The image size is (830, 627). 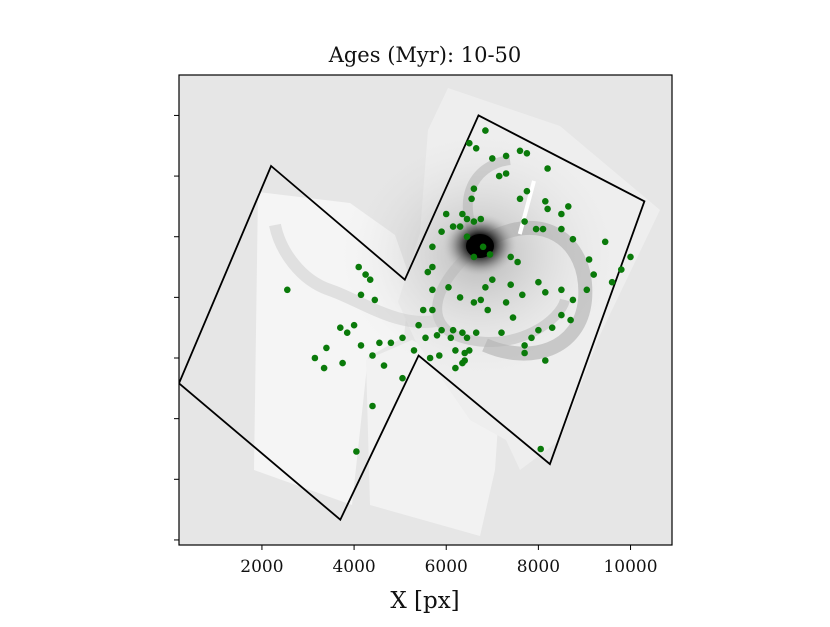 I want to click on x-tick-label: 6000, so click(x=446, y=567).